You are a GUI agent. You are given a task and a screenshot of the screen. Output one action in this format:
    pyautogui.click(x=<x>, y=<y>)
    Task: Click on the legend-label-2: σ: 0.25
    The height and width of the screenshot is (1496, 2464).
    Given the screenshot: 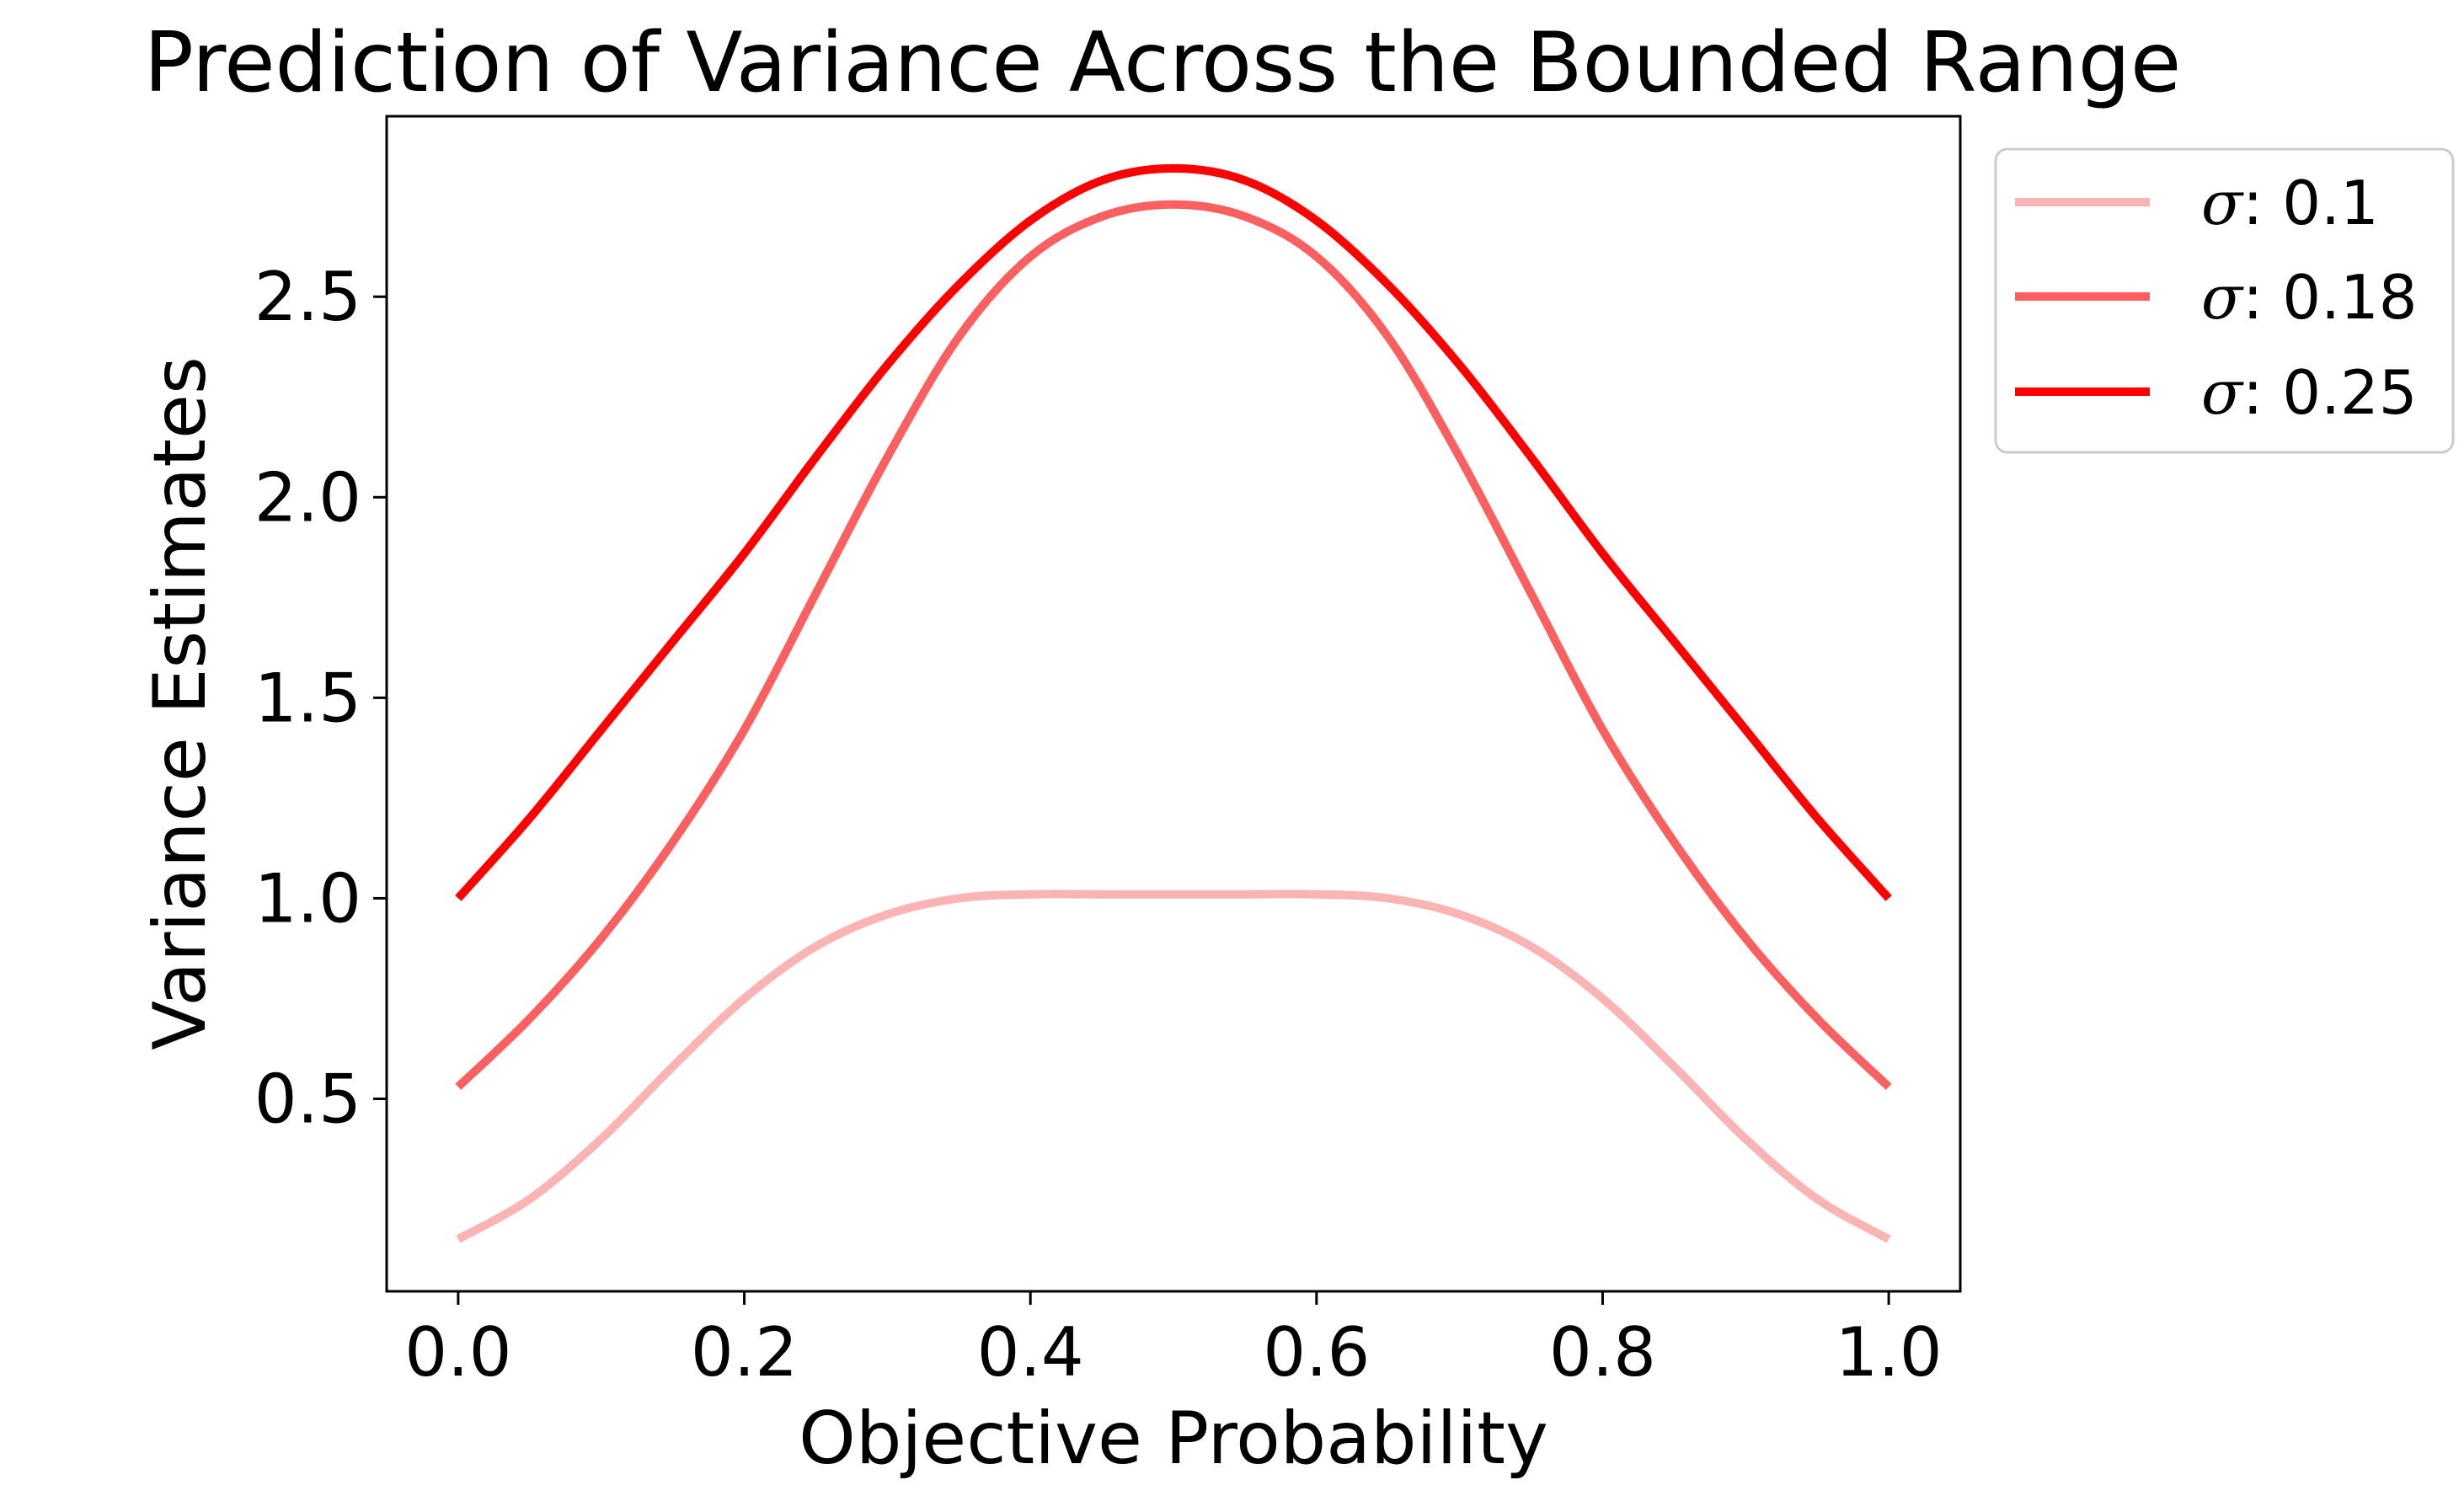 What is the action you would take?
    pyautogui.click(x=2310, y=392)
    